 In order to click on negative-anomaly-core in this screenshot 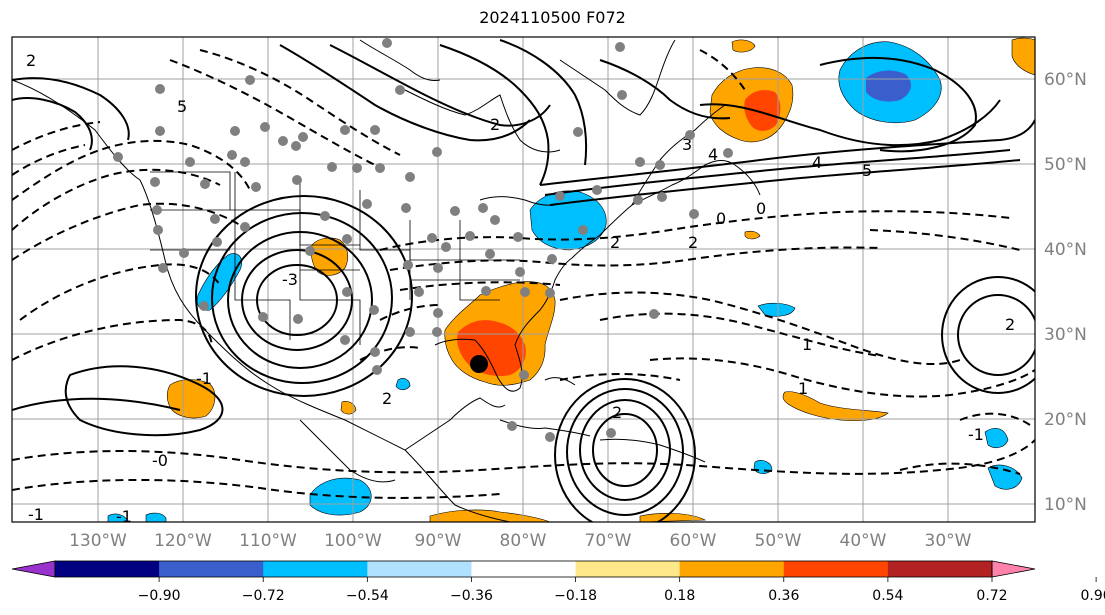, I will do `click(889, 86)`.